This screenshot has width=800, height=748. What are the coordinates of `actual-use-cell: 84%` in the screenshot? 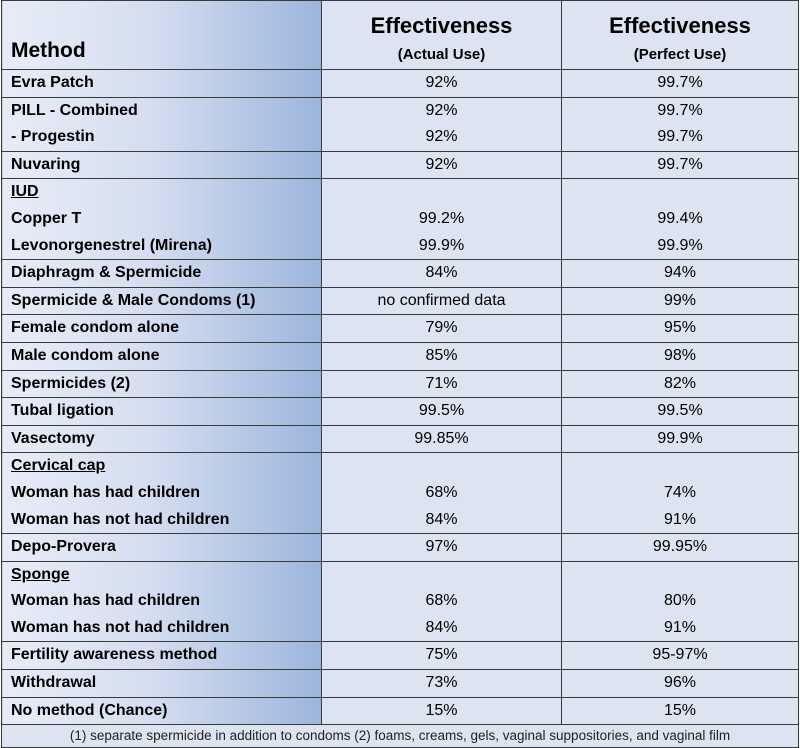 It's located at (441, 273).